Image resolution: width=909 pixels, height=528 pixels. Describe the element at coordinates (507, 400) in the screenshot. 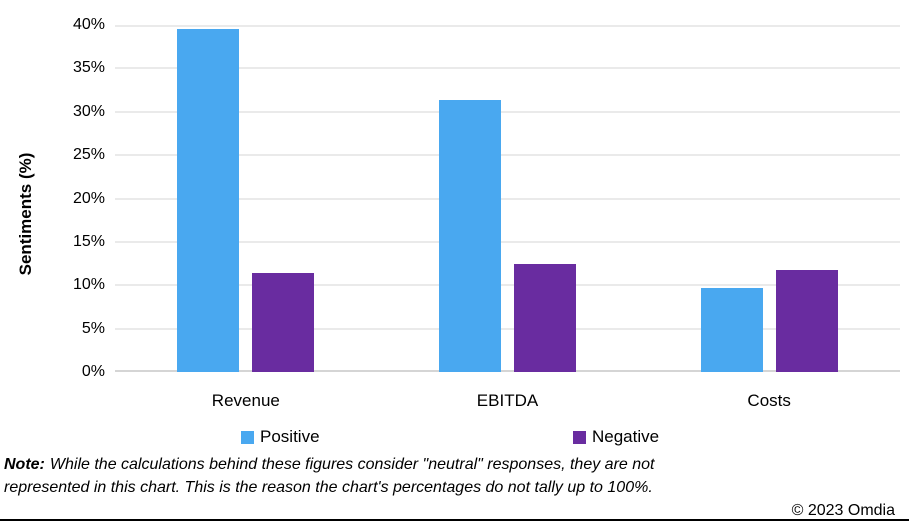

I see `x-label-ebitda: EBITDA` at that location.